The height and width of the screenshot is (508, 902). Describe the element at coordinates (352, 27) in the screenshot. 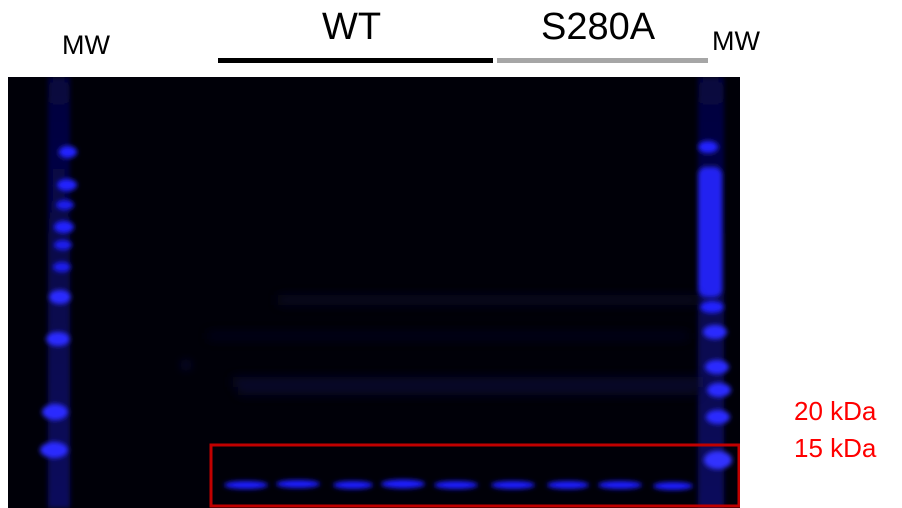

I see `wt-group-label: WT` at that location.